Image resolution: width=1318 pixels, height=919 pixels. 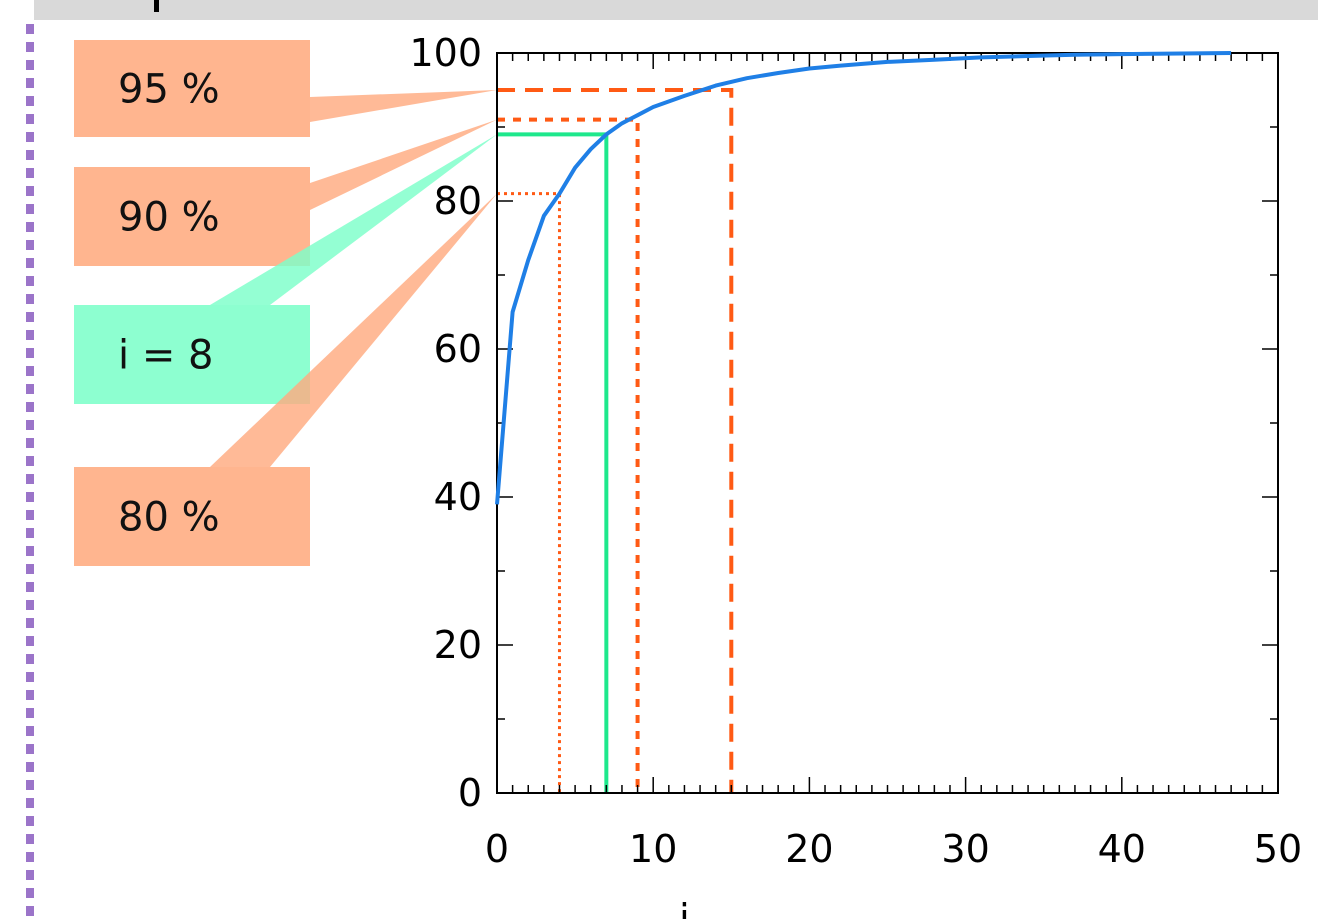 I want to click on x-tick-label: 0, so click(x=497, y=849).